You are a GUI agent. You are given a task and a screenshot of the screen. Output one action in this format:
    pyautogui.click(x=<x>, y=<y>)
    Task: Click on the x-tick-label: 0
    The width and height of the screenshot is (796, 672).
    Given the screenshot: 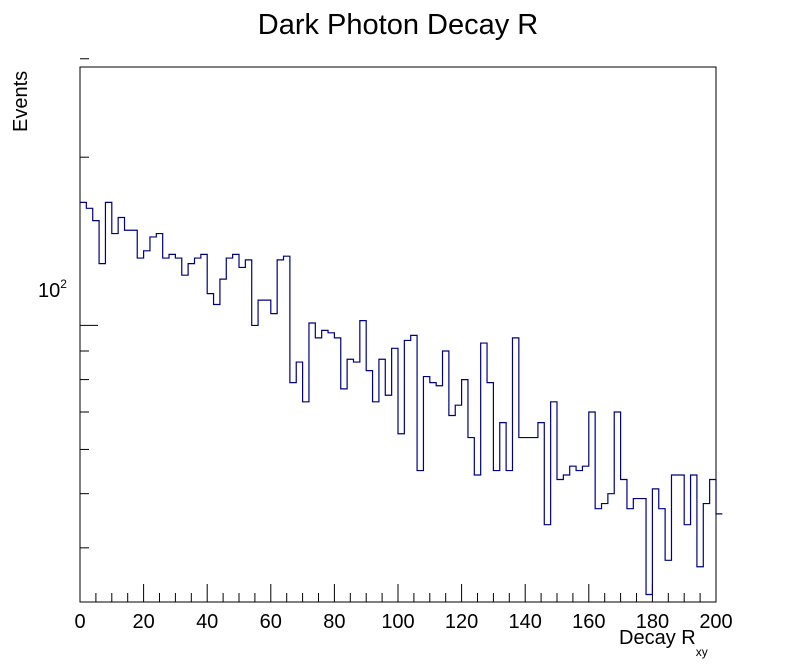 What is the action you would take?
    pyautogui.click(x=79, y=622)
    